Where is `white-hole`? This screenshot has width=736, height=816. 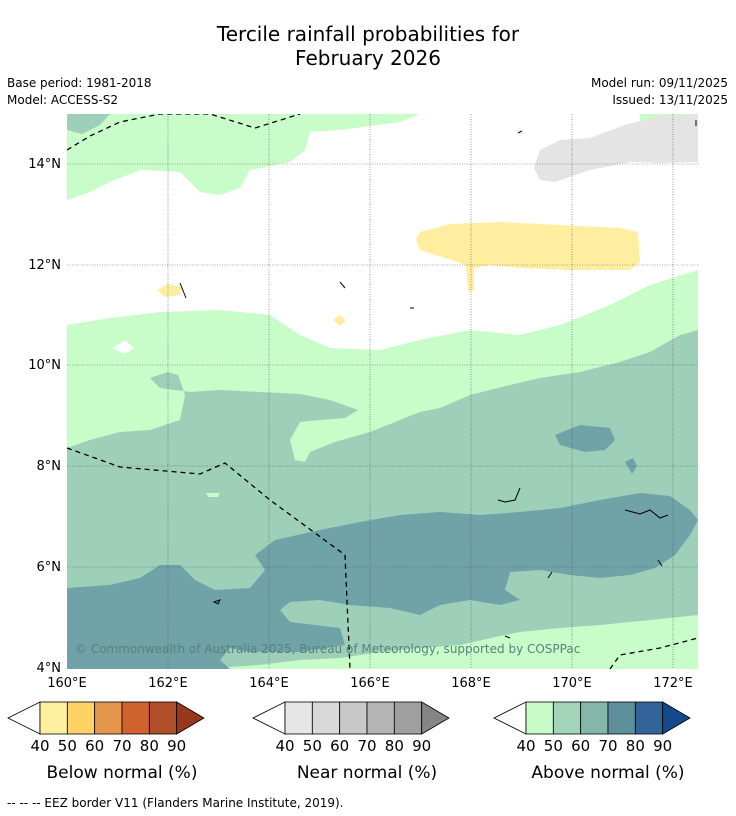 white-hole is located at coordinates (123, 347).